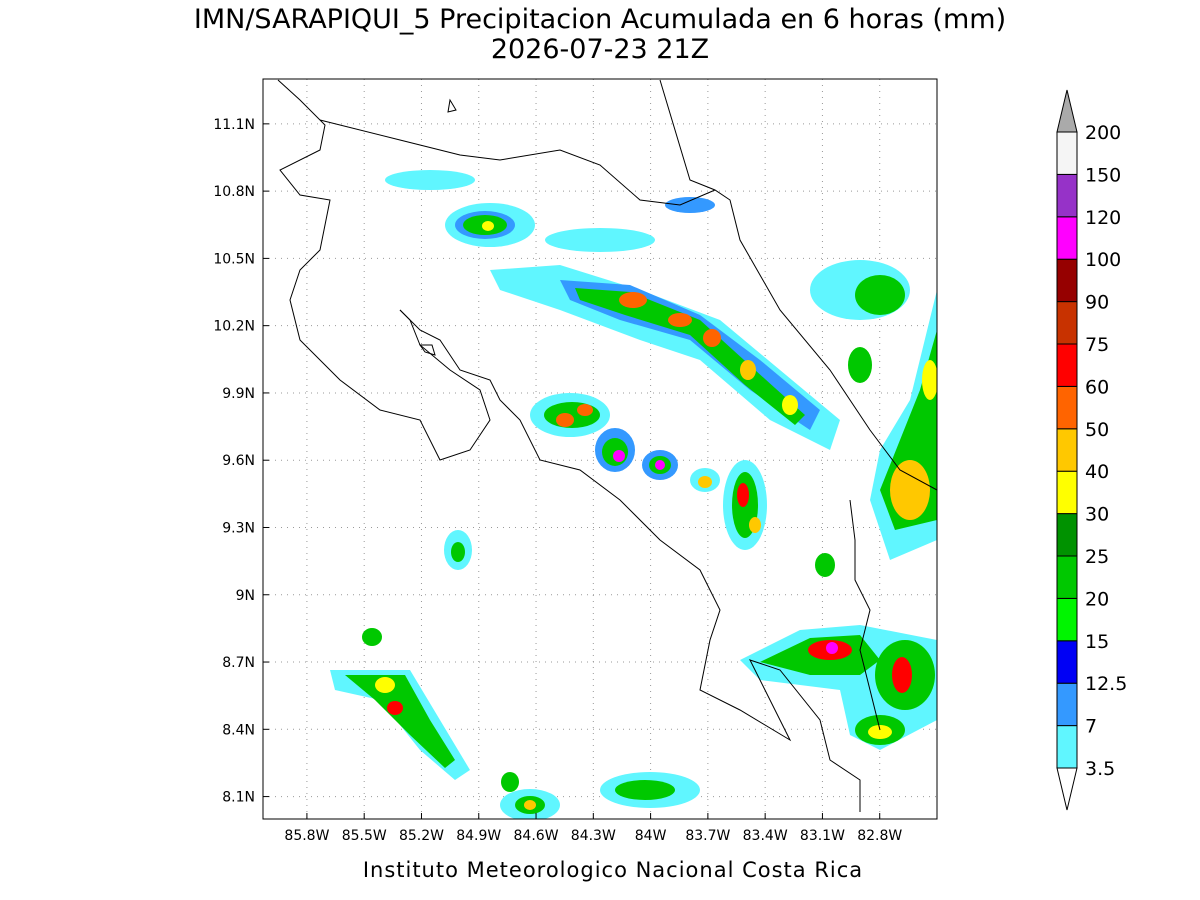  I want to click on y-tick-label: 9.9N, so click(238, 394).